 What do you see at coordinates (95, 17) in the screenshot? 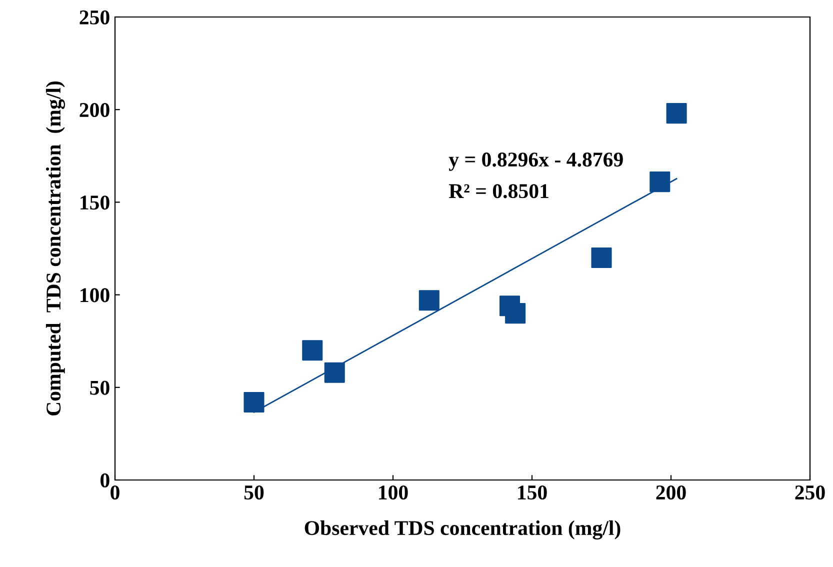
I see `y-tick-label: 250` at bounding box center [95, 17].